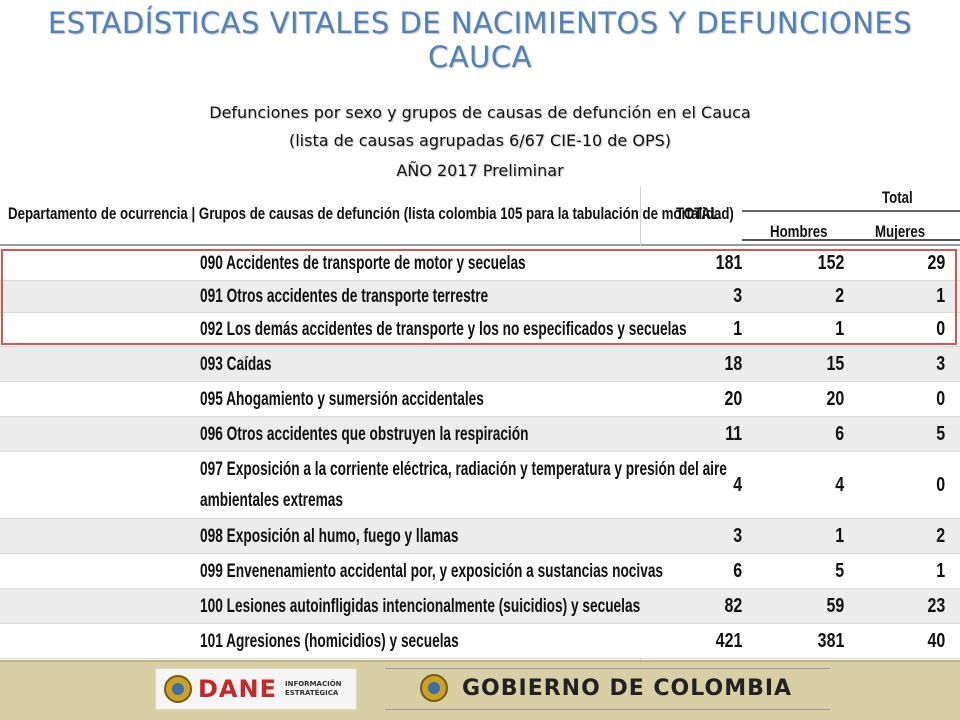 This screenshot has width=960, height=720. What do you see at coordinates (936, 605) in the screenshot?
I see `row-mujeres: 23` at bounding box center [936, 605].